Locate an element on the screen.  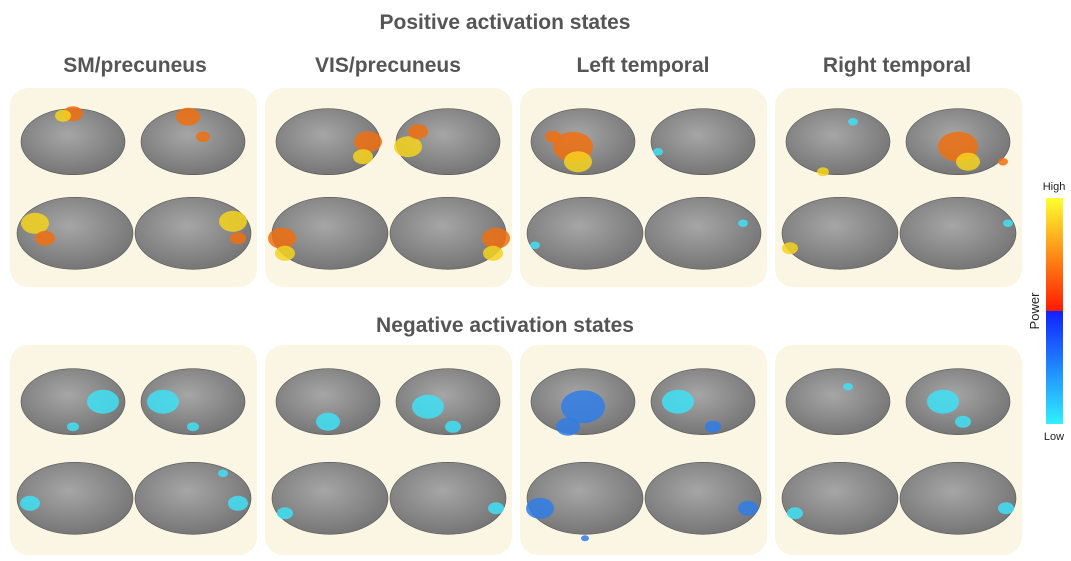
panel-label: Right temporal is located at coordinates (897, 65).